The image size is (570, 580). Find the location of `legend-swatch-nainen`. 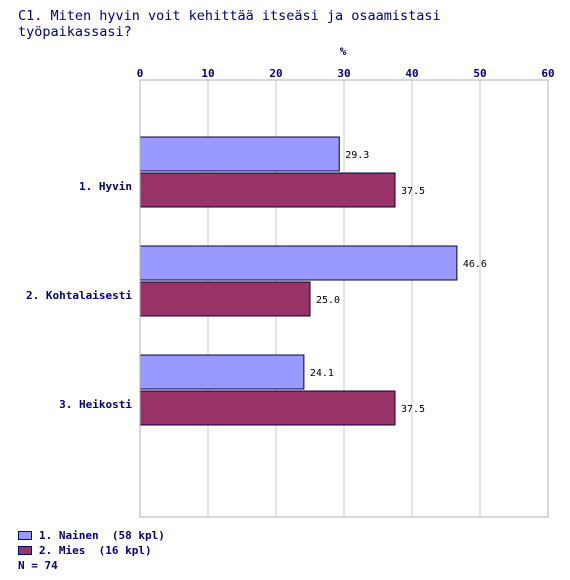

legend-swatch-nainen is located at coordinates (25, 535).